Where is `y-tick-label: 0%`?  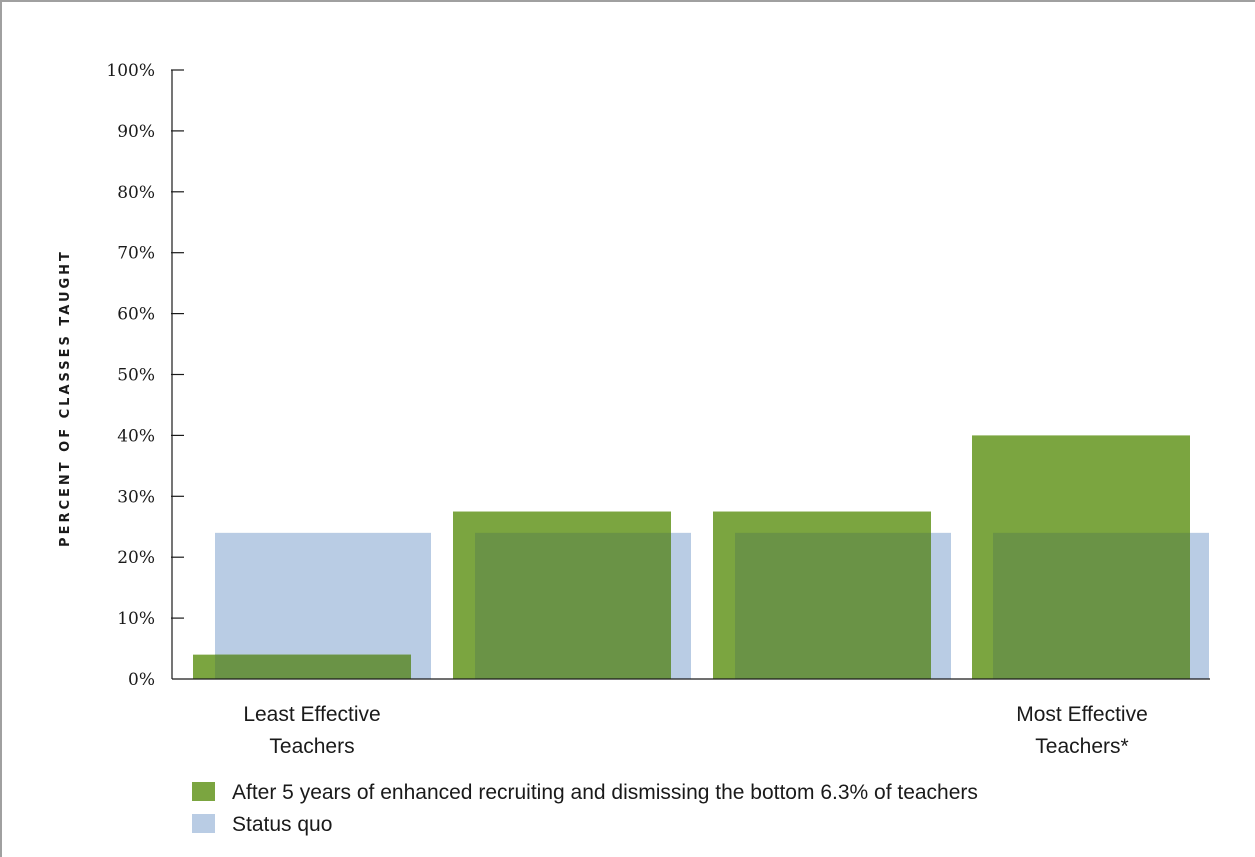 y-tick-label: 0% is located at coordinates (141, 680).